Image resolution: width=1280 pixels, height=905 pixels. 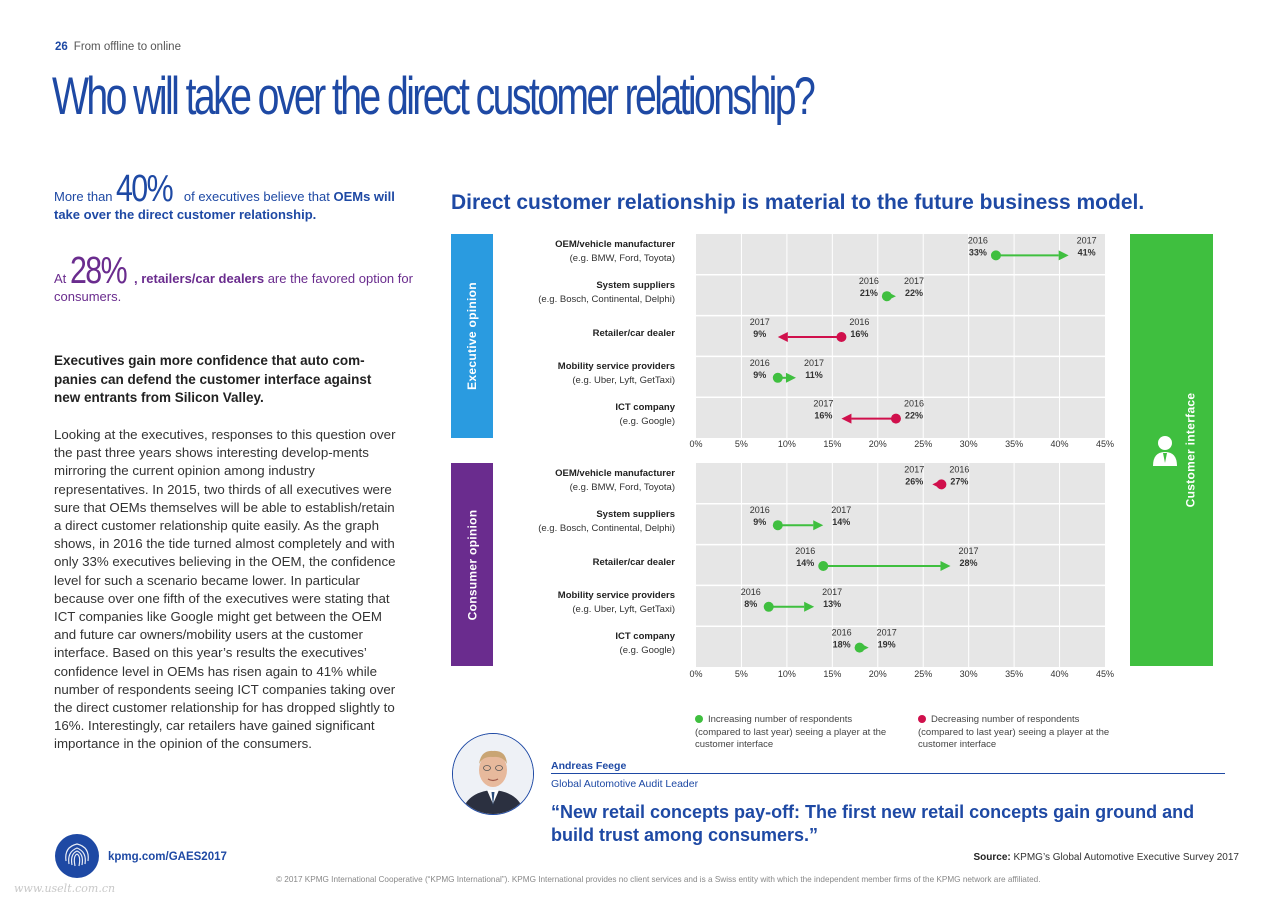 I want to click on website-link: kpmg.com/GAES2017, so click(x=167, y=857).